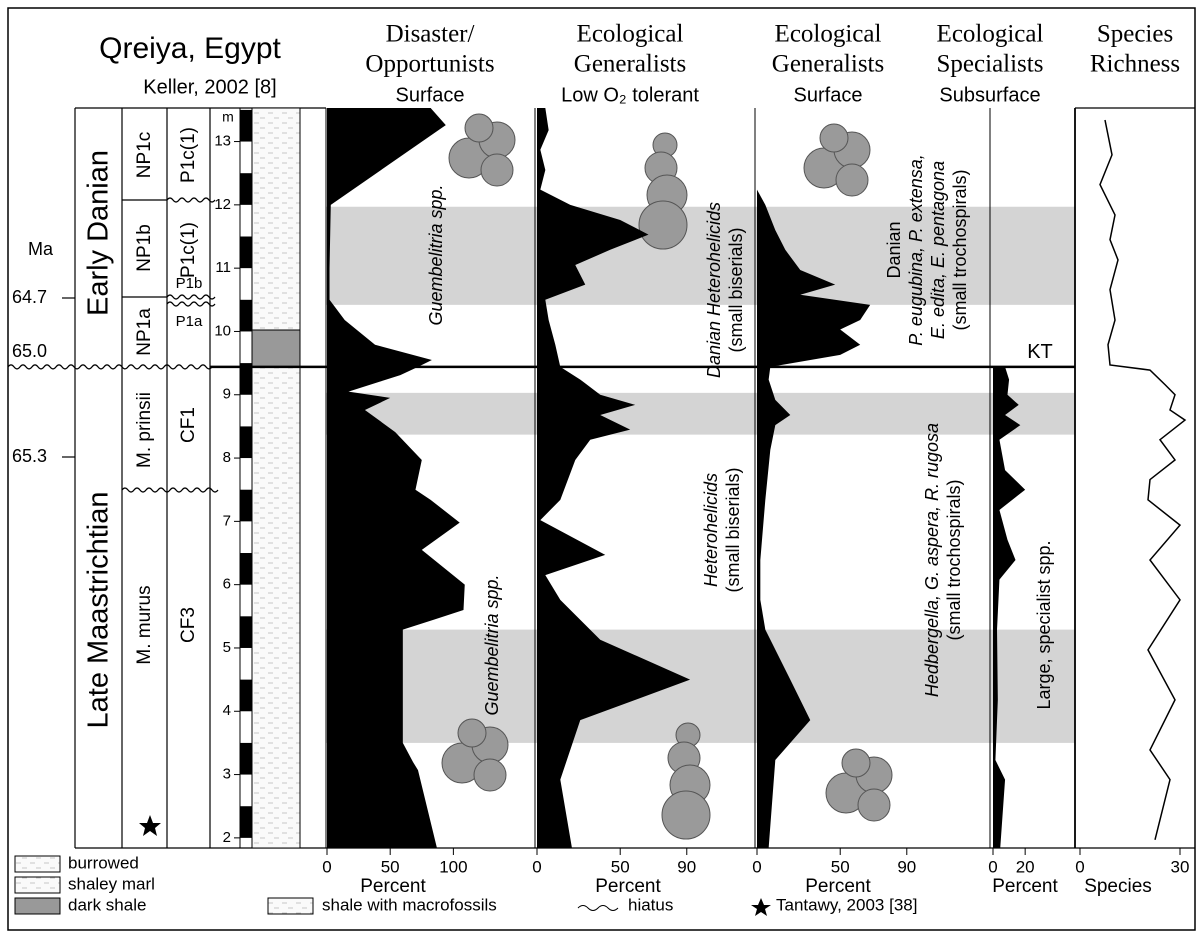 The width and height of the screenshot is (1202, 943). Describe the element at coordinates (409, 904) in the screenshot. I see `legend-label: shale with macrofossils` at that location.